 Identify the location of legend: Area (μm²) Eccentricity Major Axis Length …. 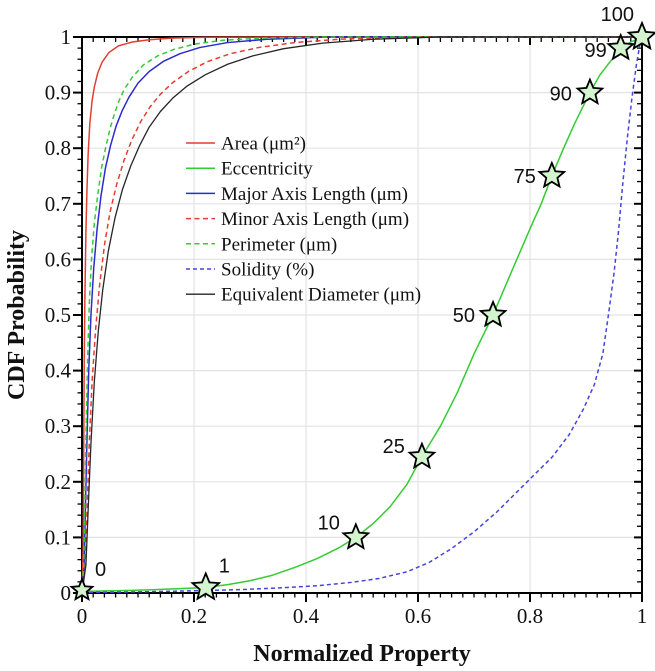
(303, 220).